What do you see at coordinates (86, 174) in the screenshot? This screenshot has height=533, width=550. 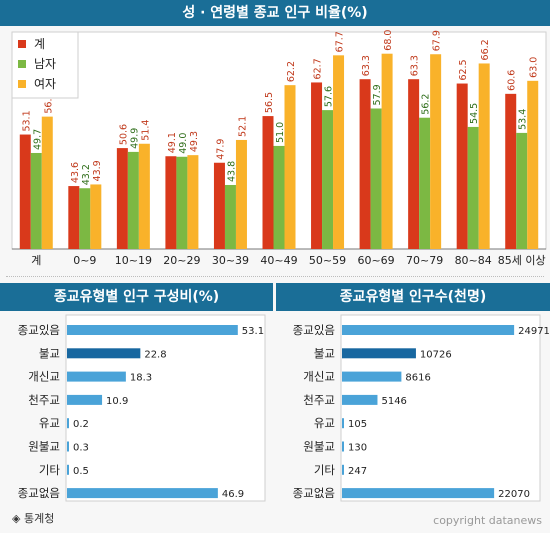 I see `data-label: 43.2` at bounding box center [86, 174].